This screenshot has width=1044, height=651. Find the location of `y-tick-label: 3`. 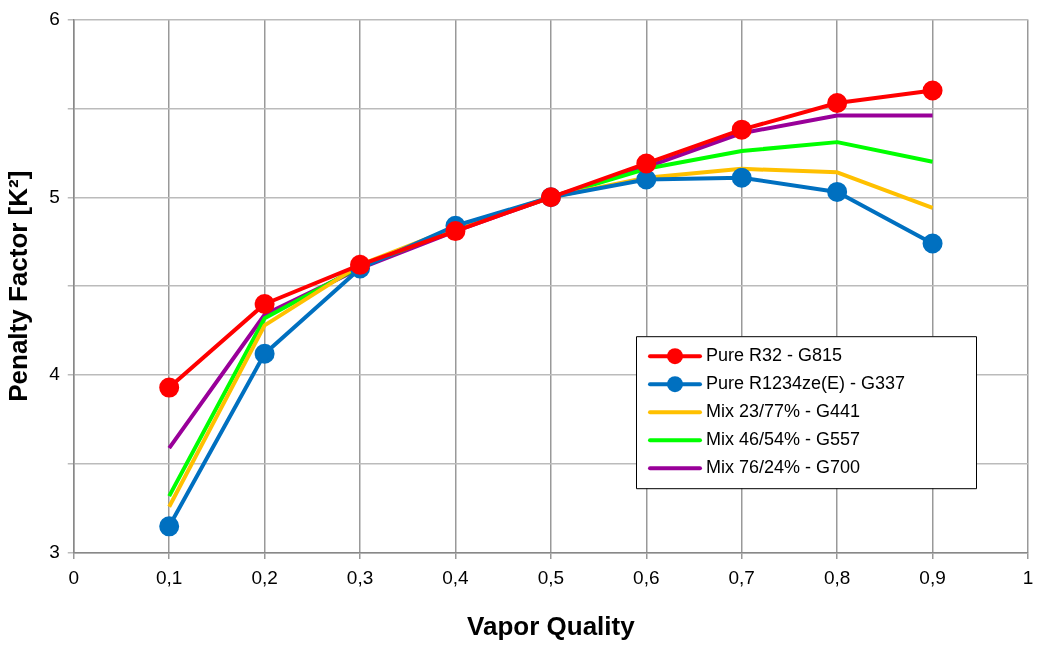

y-tick-label: 3 is located at coordinates (54, 552).